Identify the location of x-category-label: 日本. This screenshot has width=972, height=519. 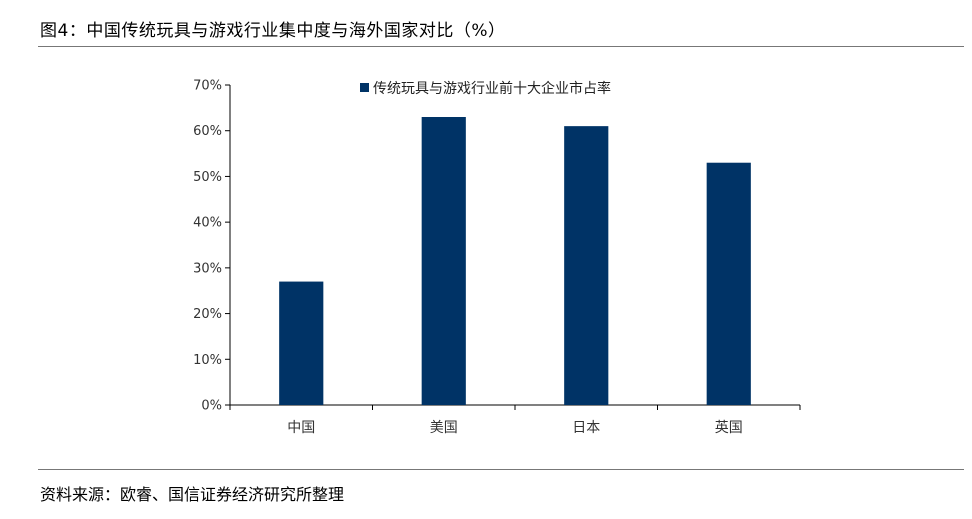
(586, 428).